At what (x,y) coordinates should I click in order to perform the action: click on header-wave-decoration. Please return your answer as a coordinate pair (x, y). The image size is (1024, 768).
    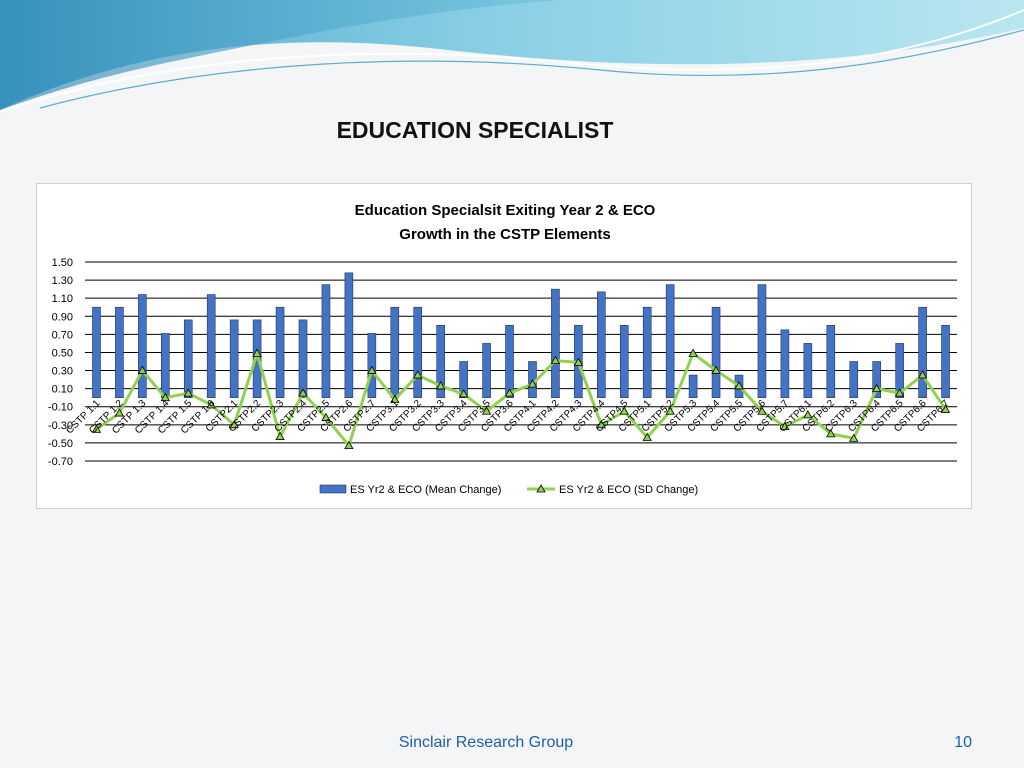
    Looking at the image, I should click on (512, 56).